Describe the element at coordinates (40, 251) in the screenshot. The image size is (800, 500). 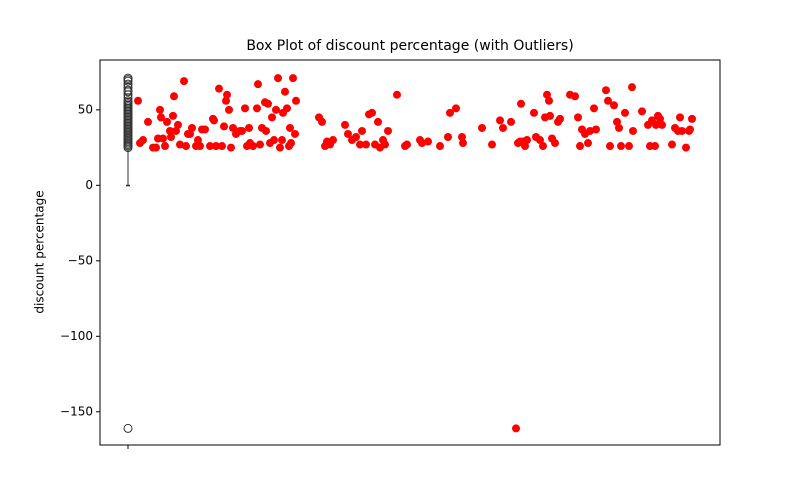
I see `y-axis-label: discount percentage` at that location.